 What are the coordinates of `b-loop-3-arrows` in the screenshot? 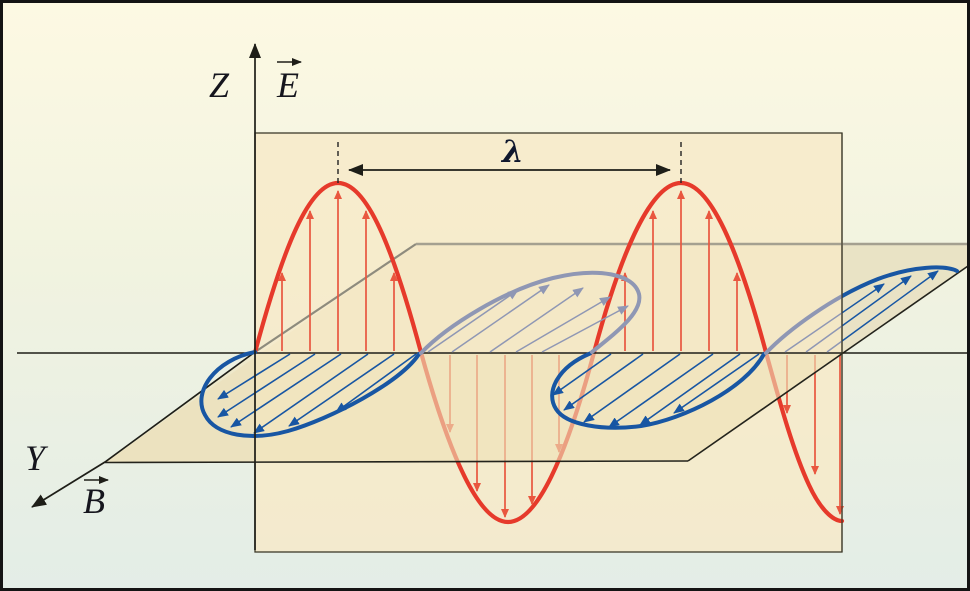 It's located at (656, 390).